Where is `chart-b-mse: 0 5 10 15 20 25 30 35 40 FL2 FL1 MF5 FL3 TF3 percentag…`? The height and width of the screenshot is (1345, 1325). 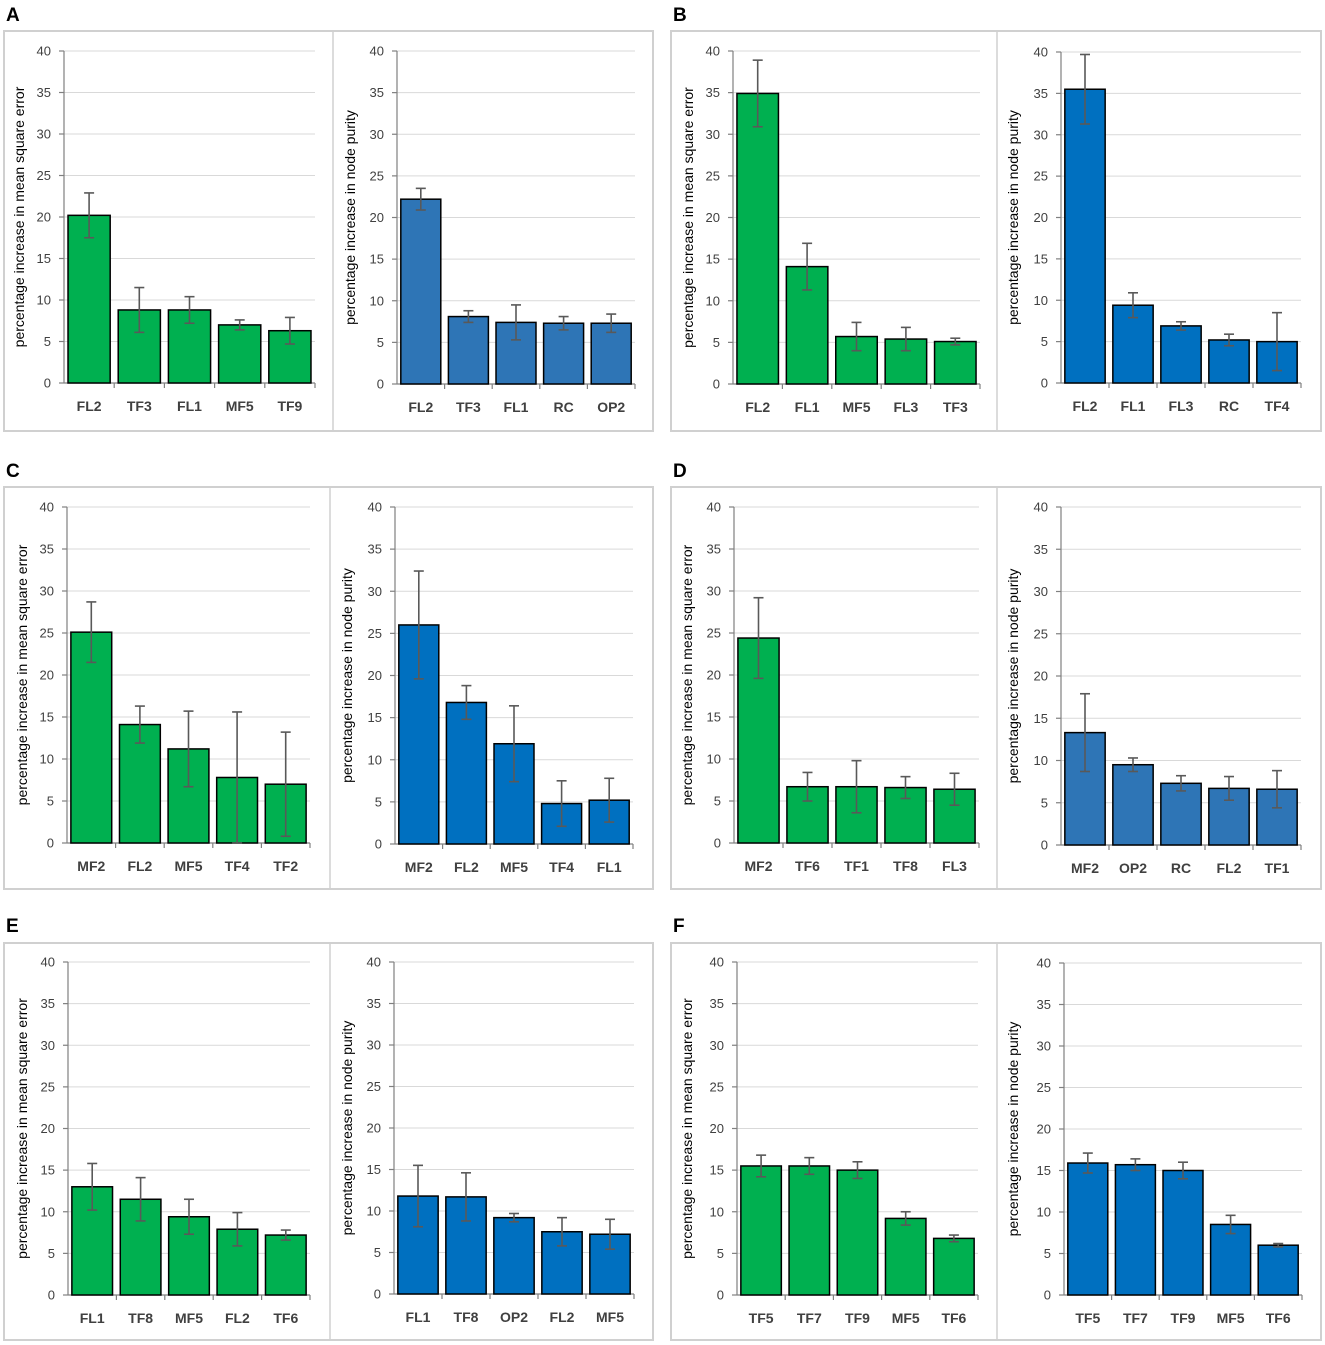
chart-b-mse: 0 5 10 15 20 25 30 35 40 FL2 FL1 MF5 FL3 TF3 percentag… is located at coordinates (830, 229).